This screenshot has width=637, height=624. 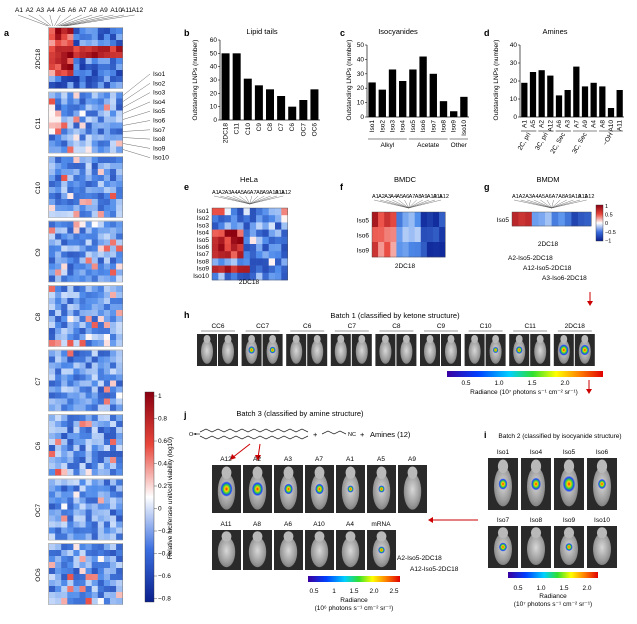 What do you see at coordinates (342, 187) in the screenshot?
I see `panel-f-letter: f` at bounding box center [342, 187].